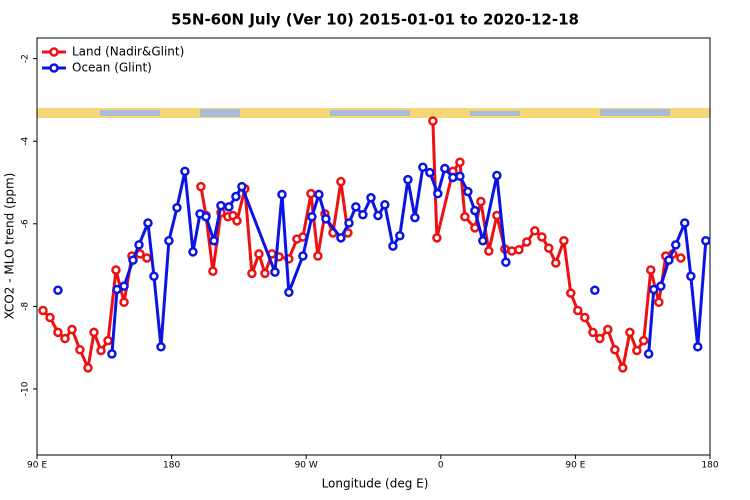 The image size is (750, 500). I want to click on x-tick-label: 0, so click(441, 466).